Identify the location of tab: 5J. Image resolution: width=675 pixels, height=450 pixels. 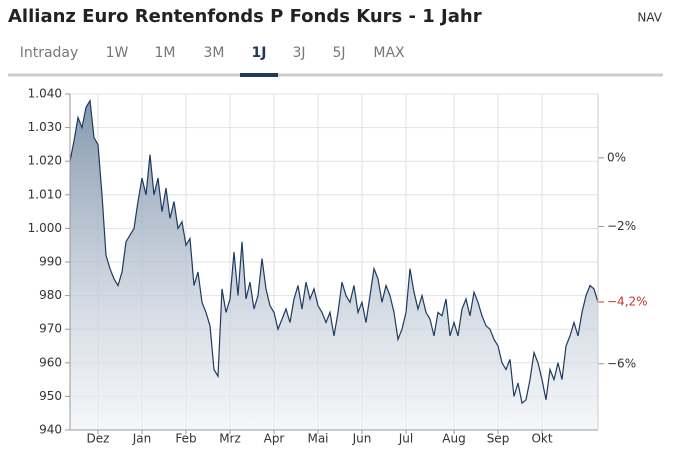
(338, 53).